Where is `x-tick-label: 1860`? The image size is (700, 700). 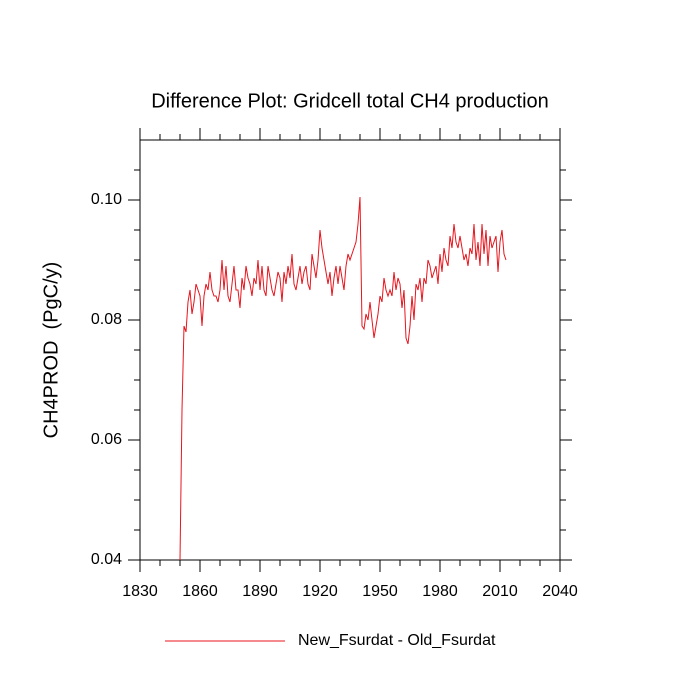 x-tick-label: 1860 is located at coordinates (200, 591).